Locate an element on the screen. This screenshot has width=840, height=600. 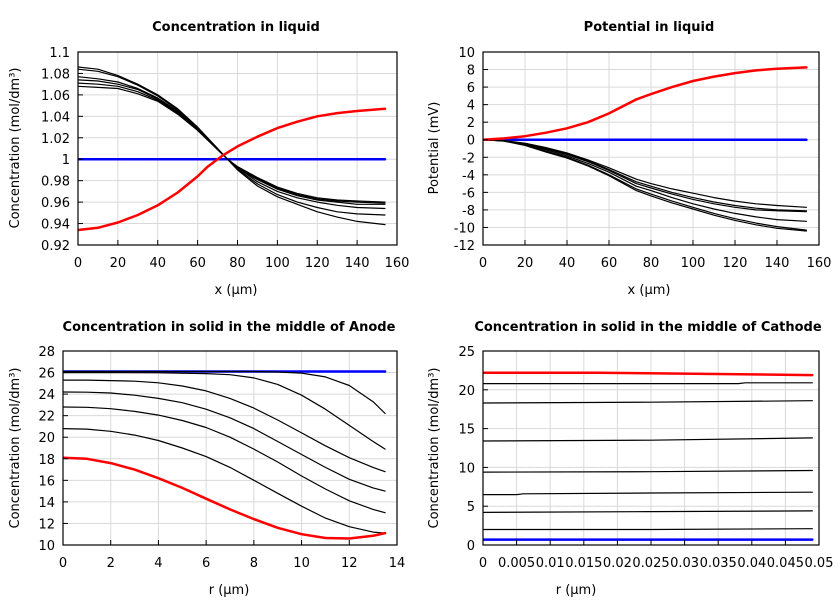
y-tick-label: 4 is located at coordinates (471, 106).